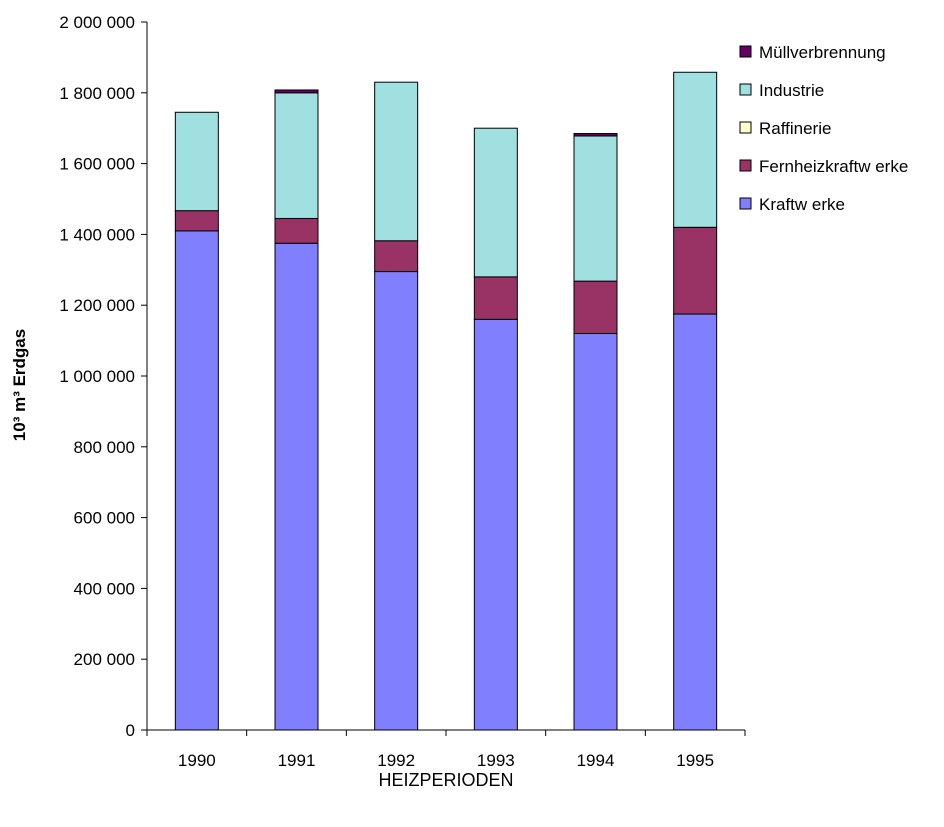  Describe the element at coordinates (196, 221) in the screenshot. I see `bar-segment-fernheizkraftw-erke-1990` at that location.